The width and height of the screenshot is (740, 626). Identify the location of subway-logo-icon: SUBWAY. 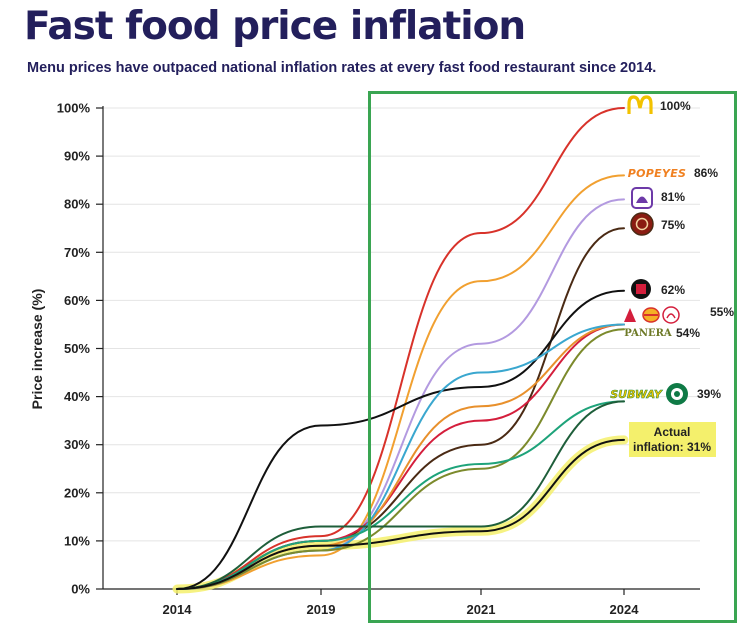
(636, 394).